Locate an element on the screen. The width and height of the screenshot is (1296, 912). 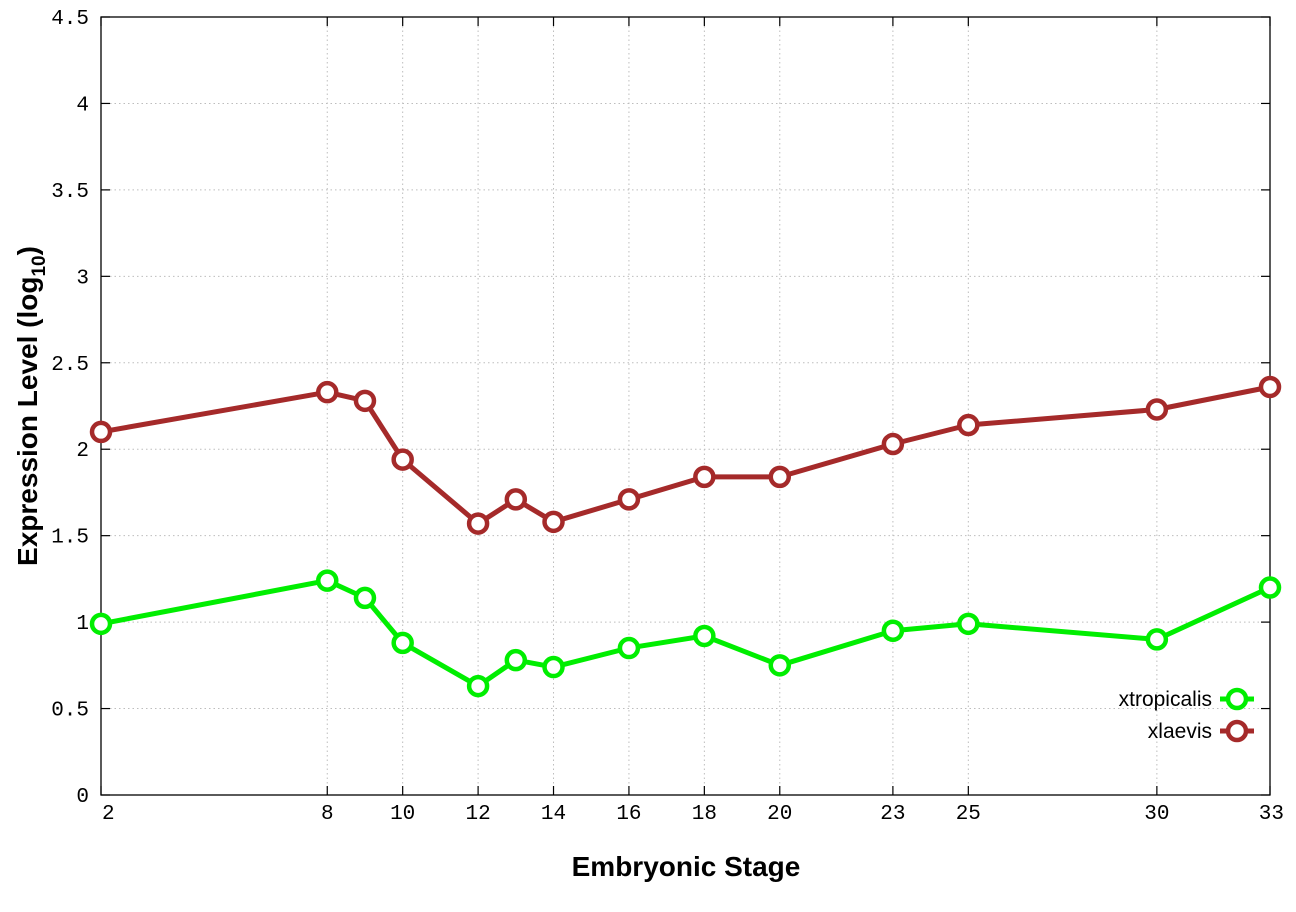
legend-label: xlaevis is located at coordinates (1180, 731).